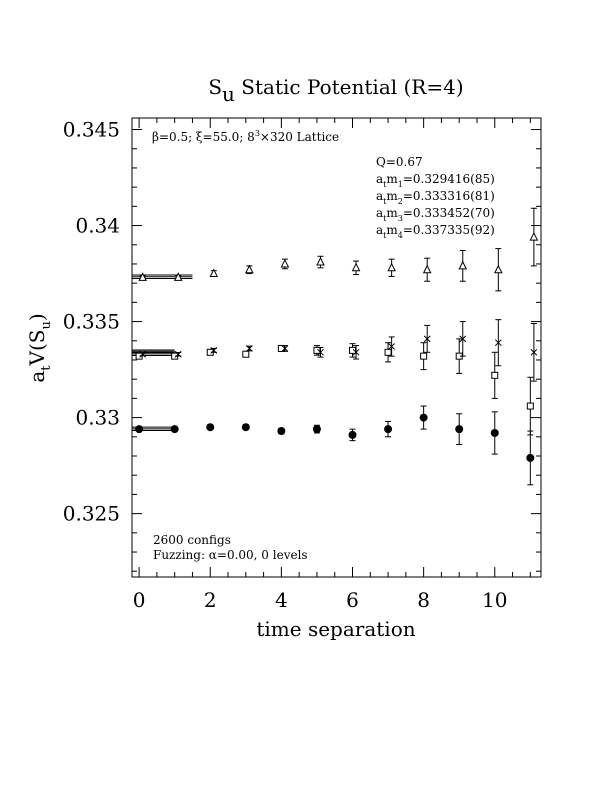 The height and width of the screenshot is (792, 612). What do you see at coordinates (335, 90) in the screenshot?
I see `chart-title: Su Static Potential (R=4)` at bounding box center [335, 90].